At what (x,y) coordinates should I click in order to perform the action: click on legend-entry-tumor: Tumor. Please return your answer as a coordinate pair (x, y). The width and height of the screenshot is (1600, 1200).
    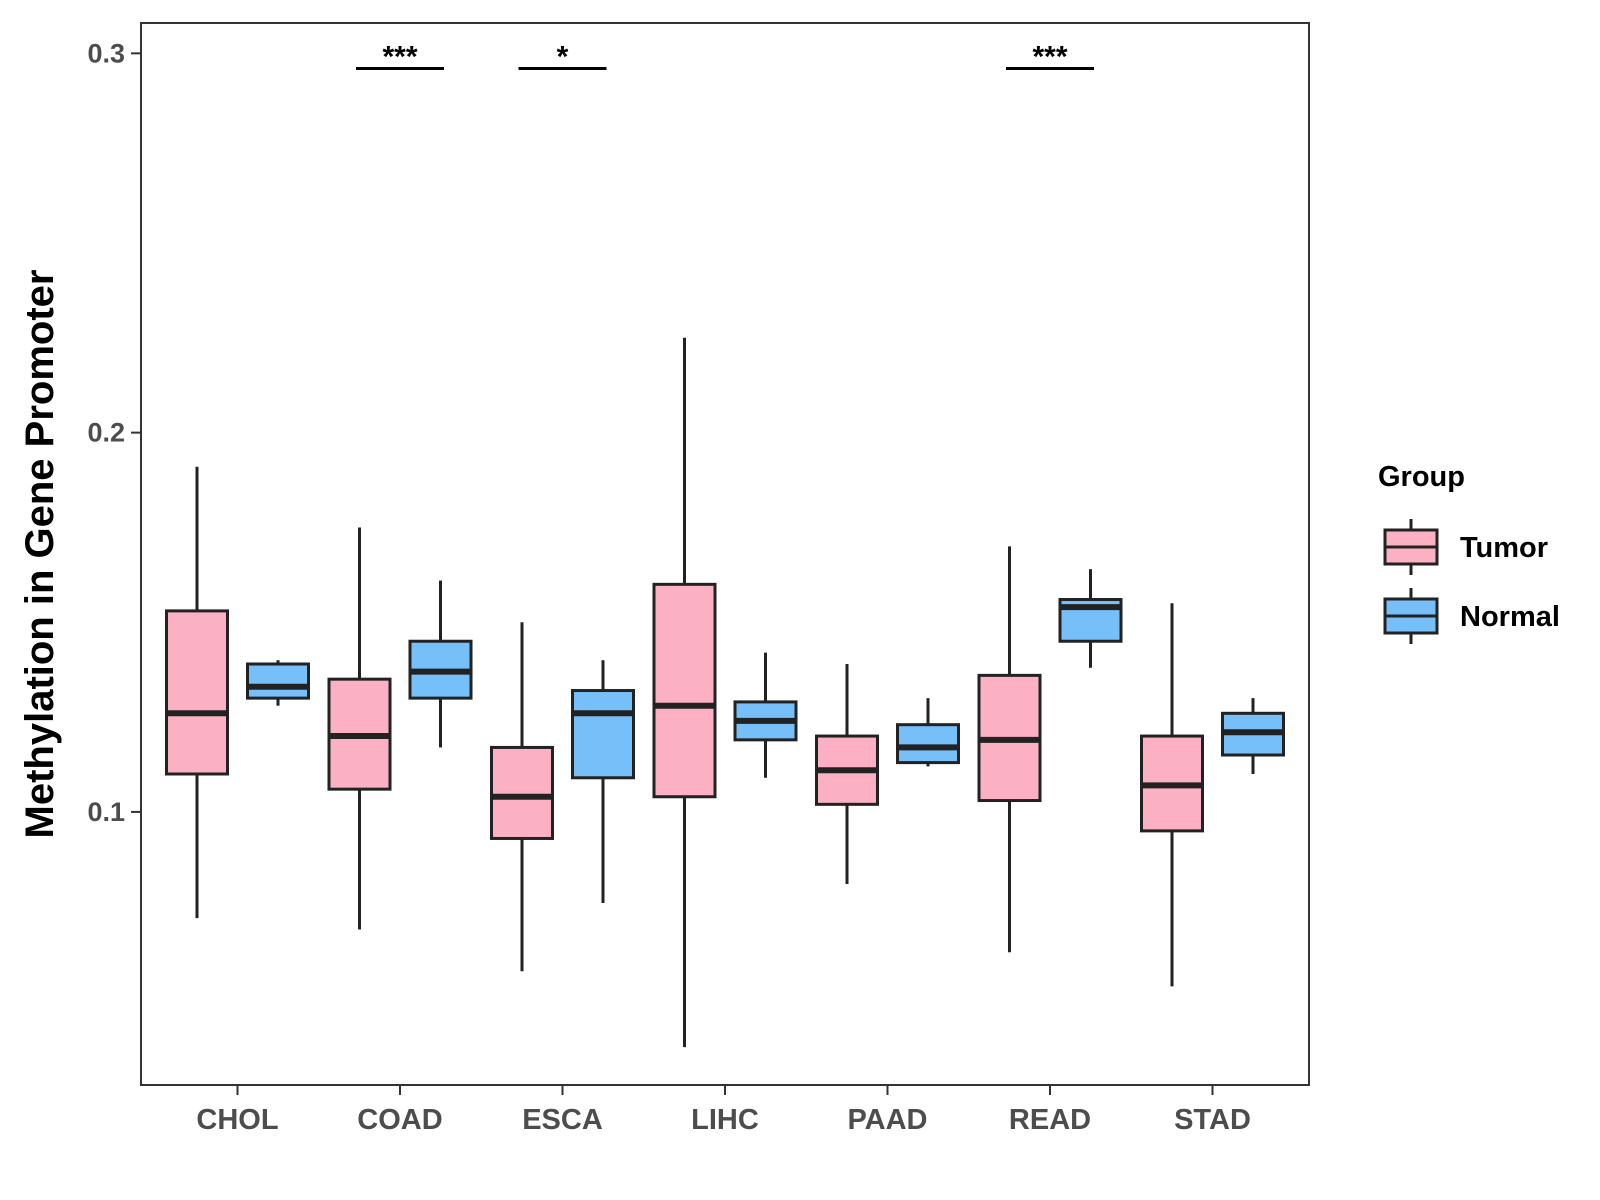
    Looking at the image, I should click on (1465, 547).